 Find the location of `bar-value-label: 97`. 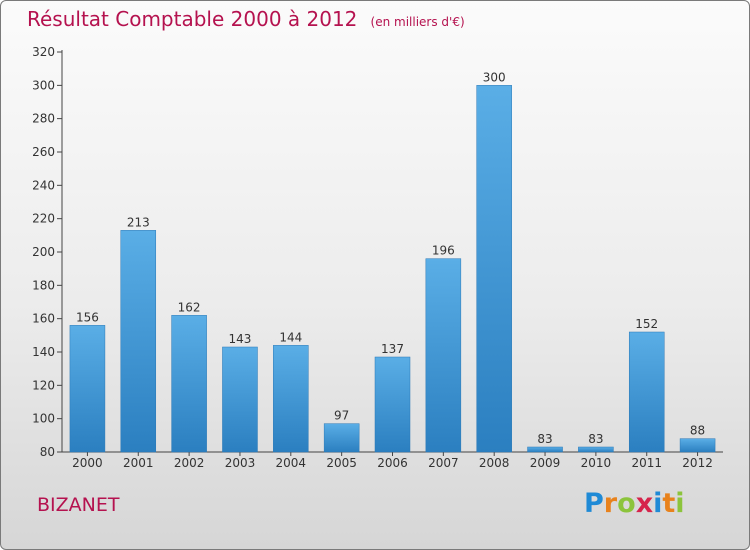

bar-value-label: 97 is located at coordinates (341, 416).